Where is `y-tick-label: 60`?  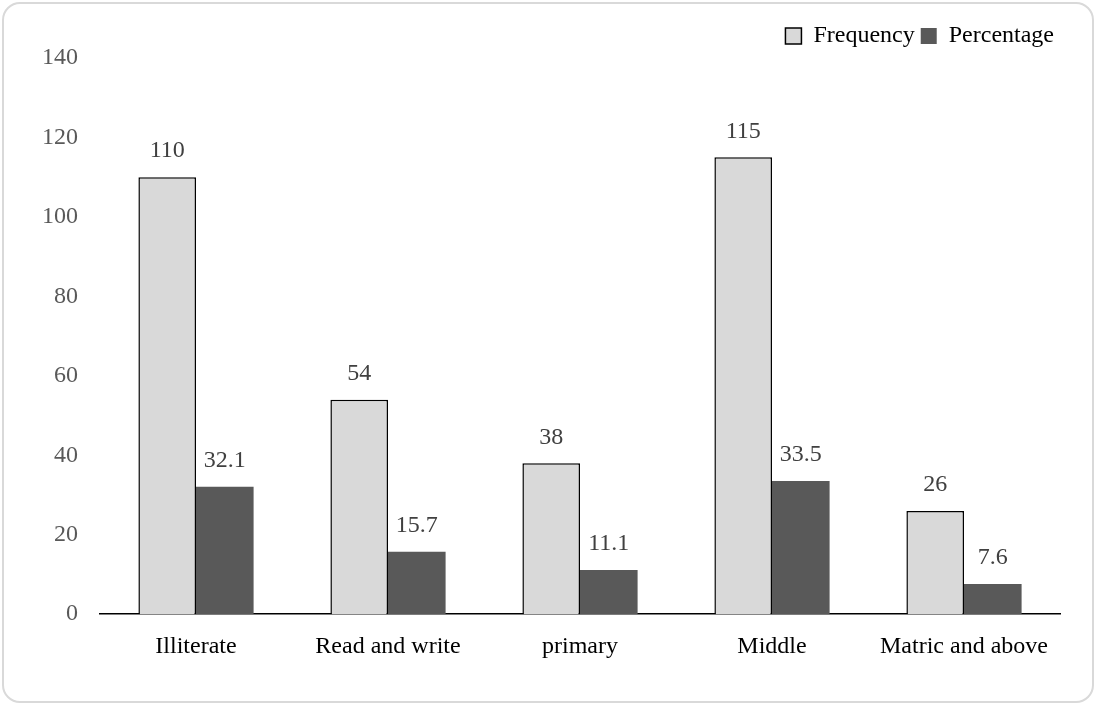
y-tick-label: 60 is located at coordinates (66, 374).